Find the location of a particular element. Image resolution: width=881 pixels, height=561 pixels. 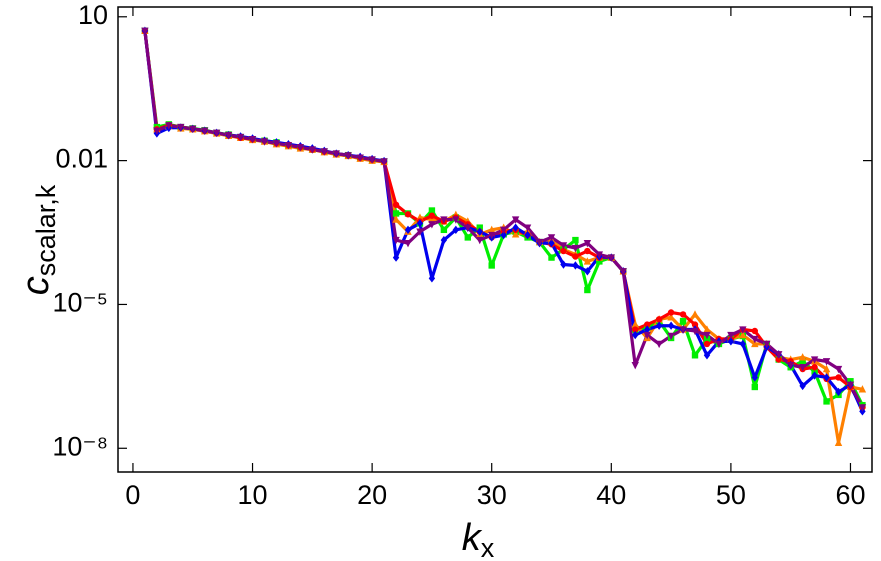

x-tick-label: 60 is located at coordinates (850, 495).